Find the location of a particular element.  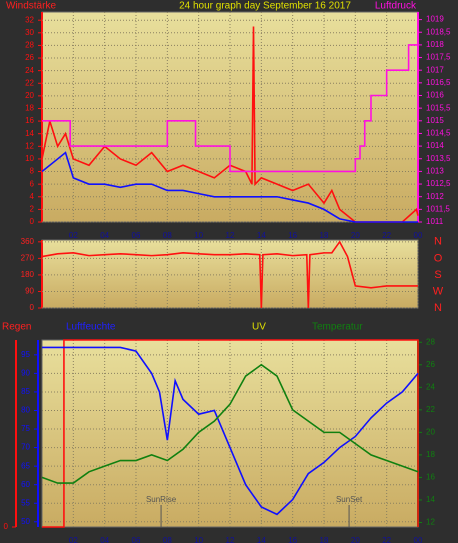

y-tick-label: 28 is located at coordinates (29, 45).